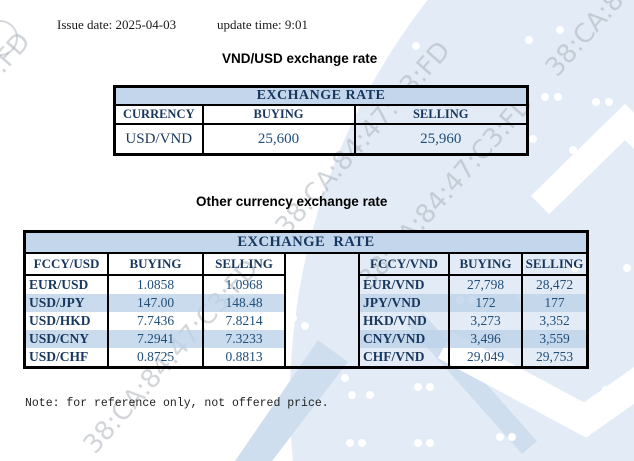 The width and height of the screenshot is (634, 461). Describe the element at coordinates (117, 24) in the screenshot. I see `issue-date: Issue date: 2025-04-03` at that location.